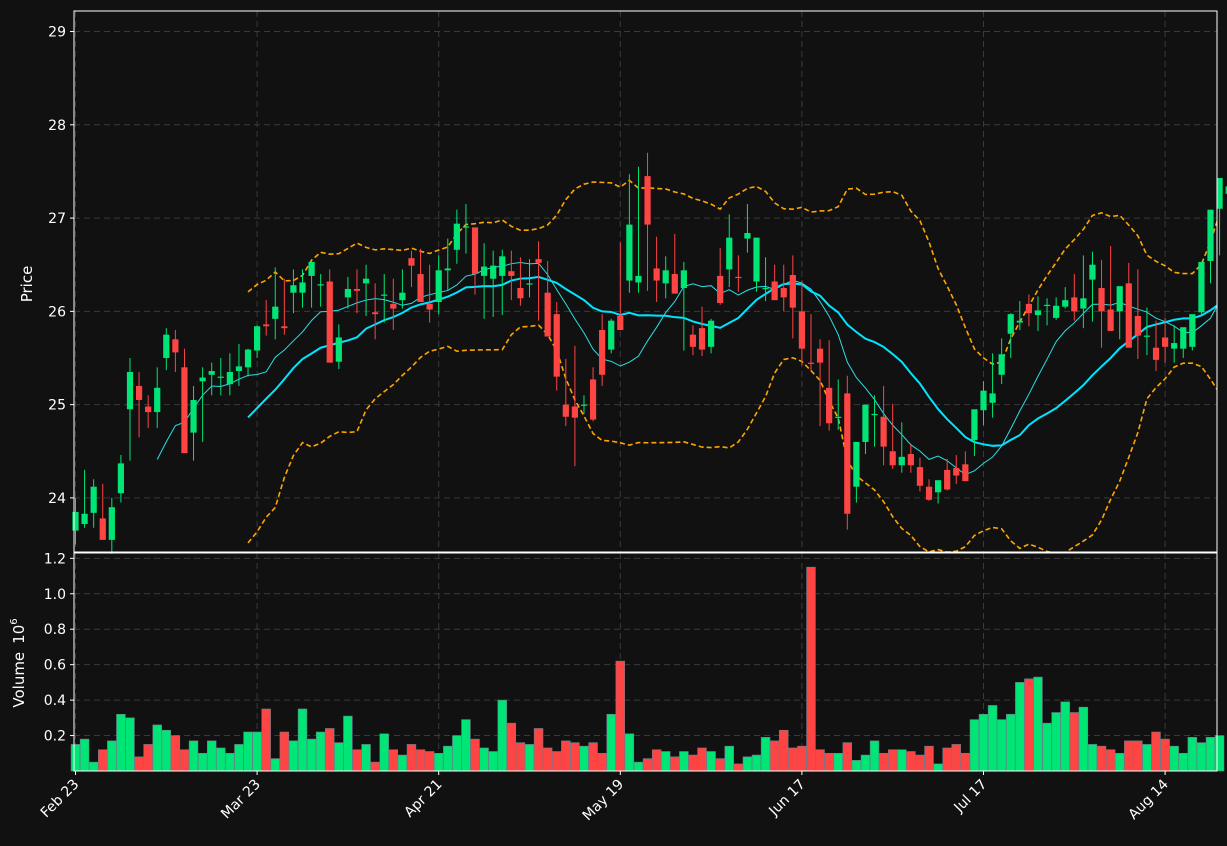 The image size is (1227, 846). Describe the element at coordinates (55, 559) in the screenshot. I see `volume-ytick-label: 1.2` at that location.